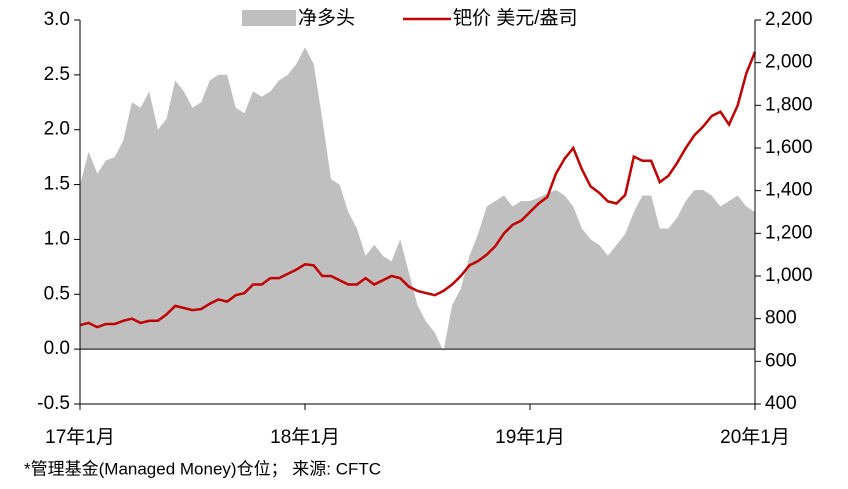 Image resolution: width=848 pixels, height=489 pixels. What do you see at coordinates (789, 19) in the screenshot?
I see `y2-tick-label: 2,200` at bounding box center [789, 19].